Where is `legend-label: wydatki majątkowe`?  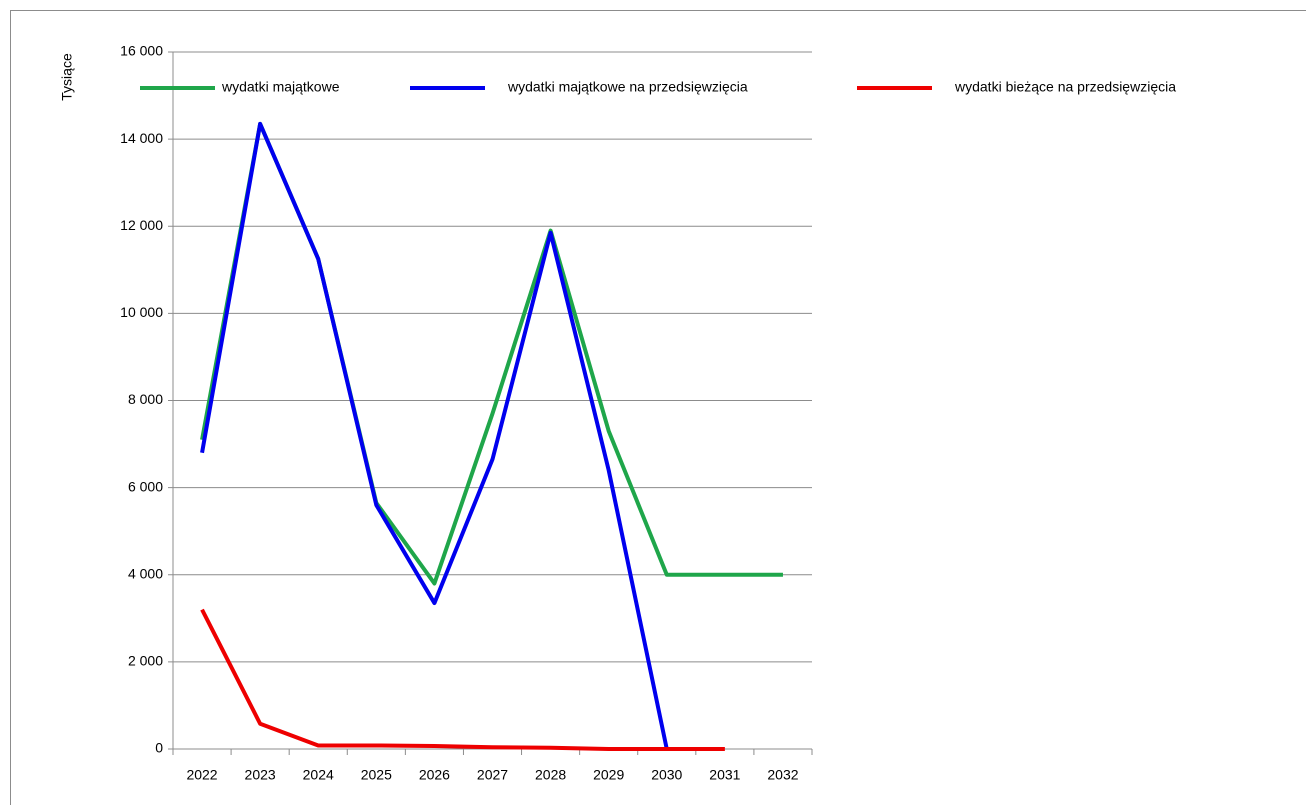 legend-label: wydatki majątkowe is located at coordinates (280, 87).